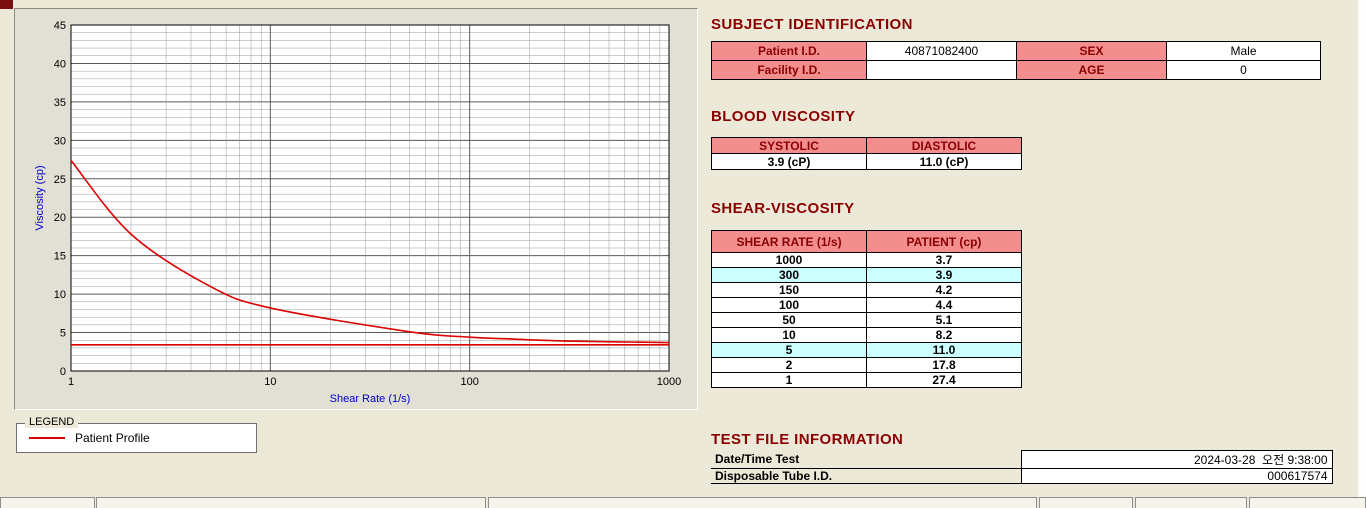 The height and width of the screenshot is (508, 1366). What do you see at coordinates (866, 476) in the screenshot?
I see `disposable-tube-id-label: Disposable Tube I.D.` at bounding box center [866, 476].